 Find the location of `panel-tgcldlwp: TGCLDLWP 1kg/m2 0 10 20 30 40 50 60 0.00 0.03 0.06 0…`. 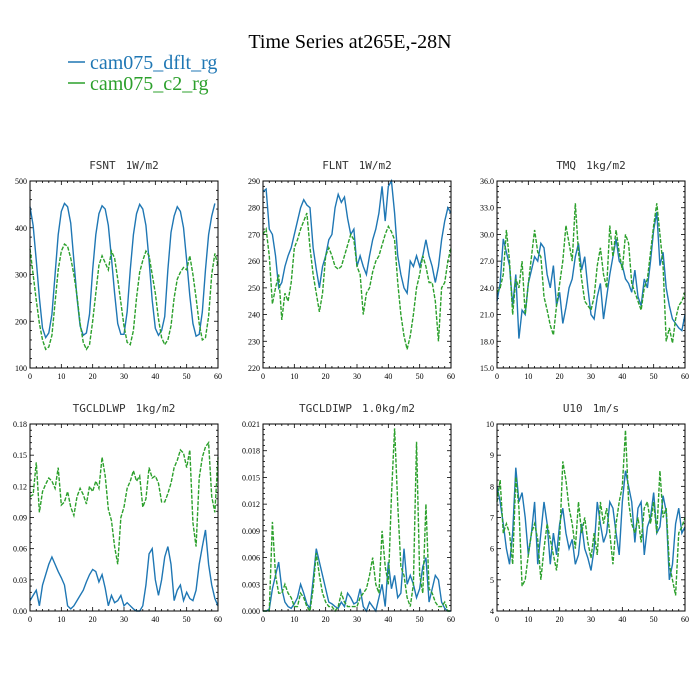

panel-tgcldlwp: TGCLDLWP 1kg/m2 0 10 20 30 40 50 60 0.00 0.03 0.06 0… is located at coordinates (117, 513).